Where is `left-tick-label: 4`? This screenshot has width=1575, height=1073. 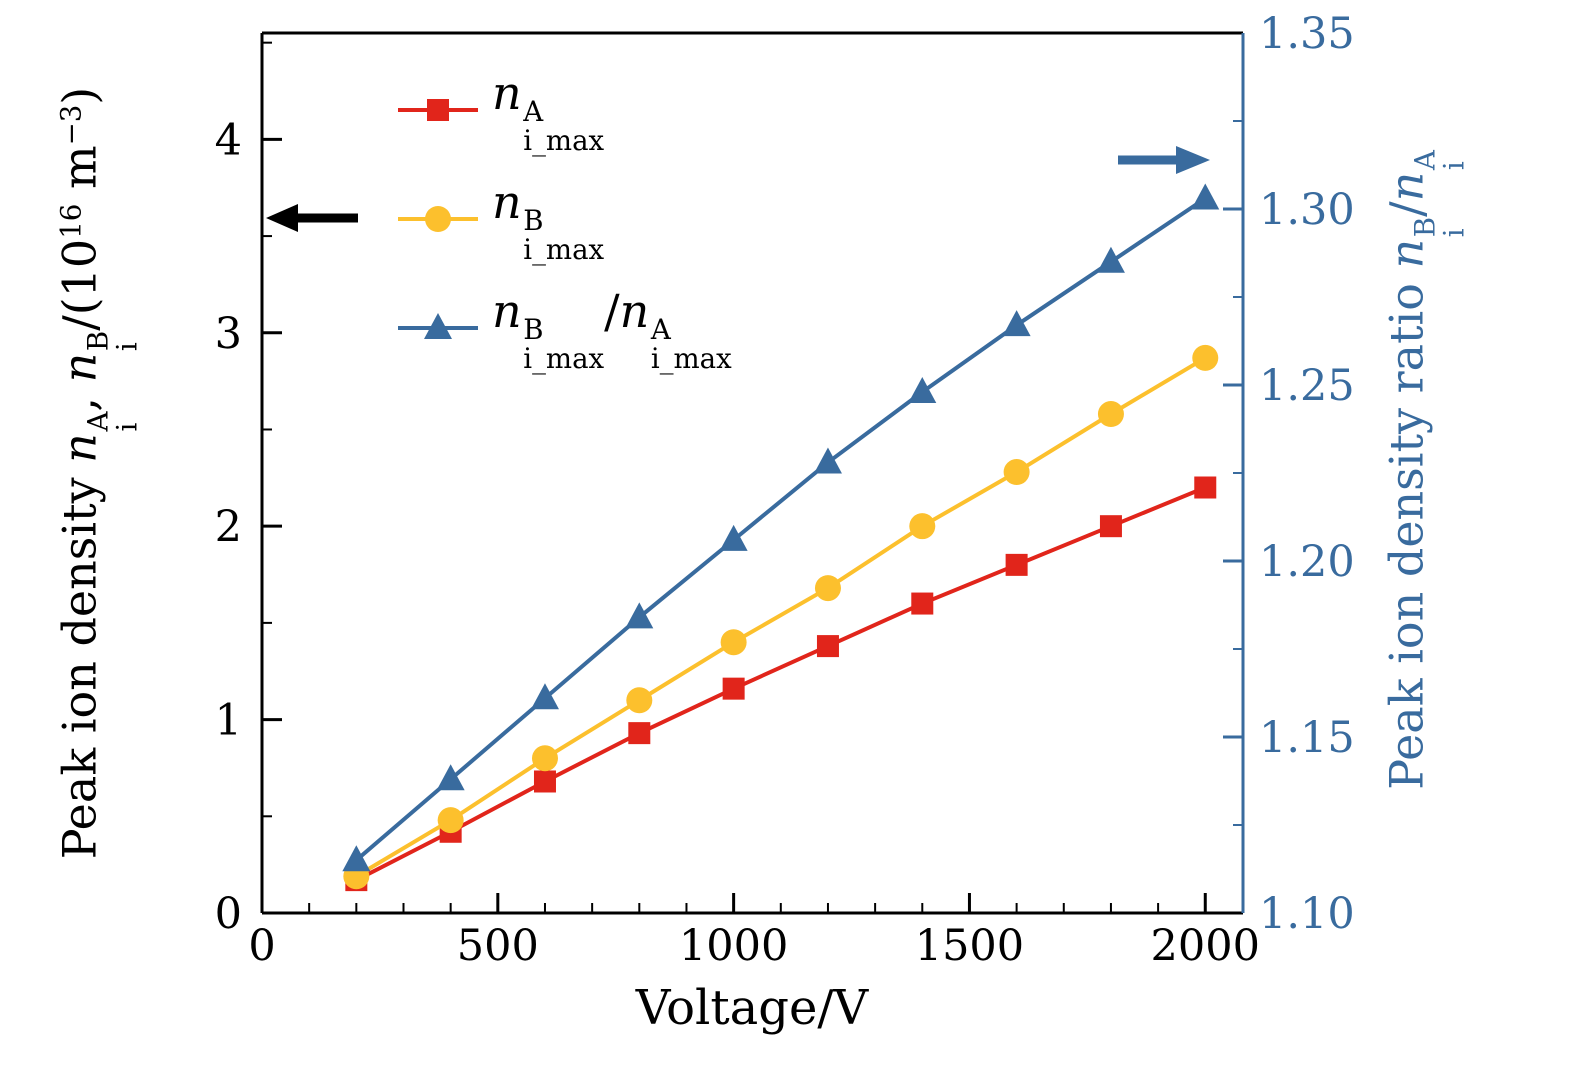
left-tick-label: 4 is located at coordinates (228, 140).